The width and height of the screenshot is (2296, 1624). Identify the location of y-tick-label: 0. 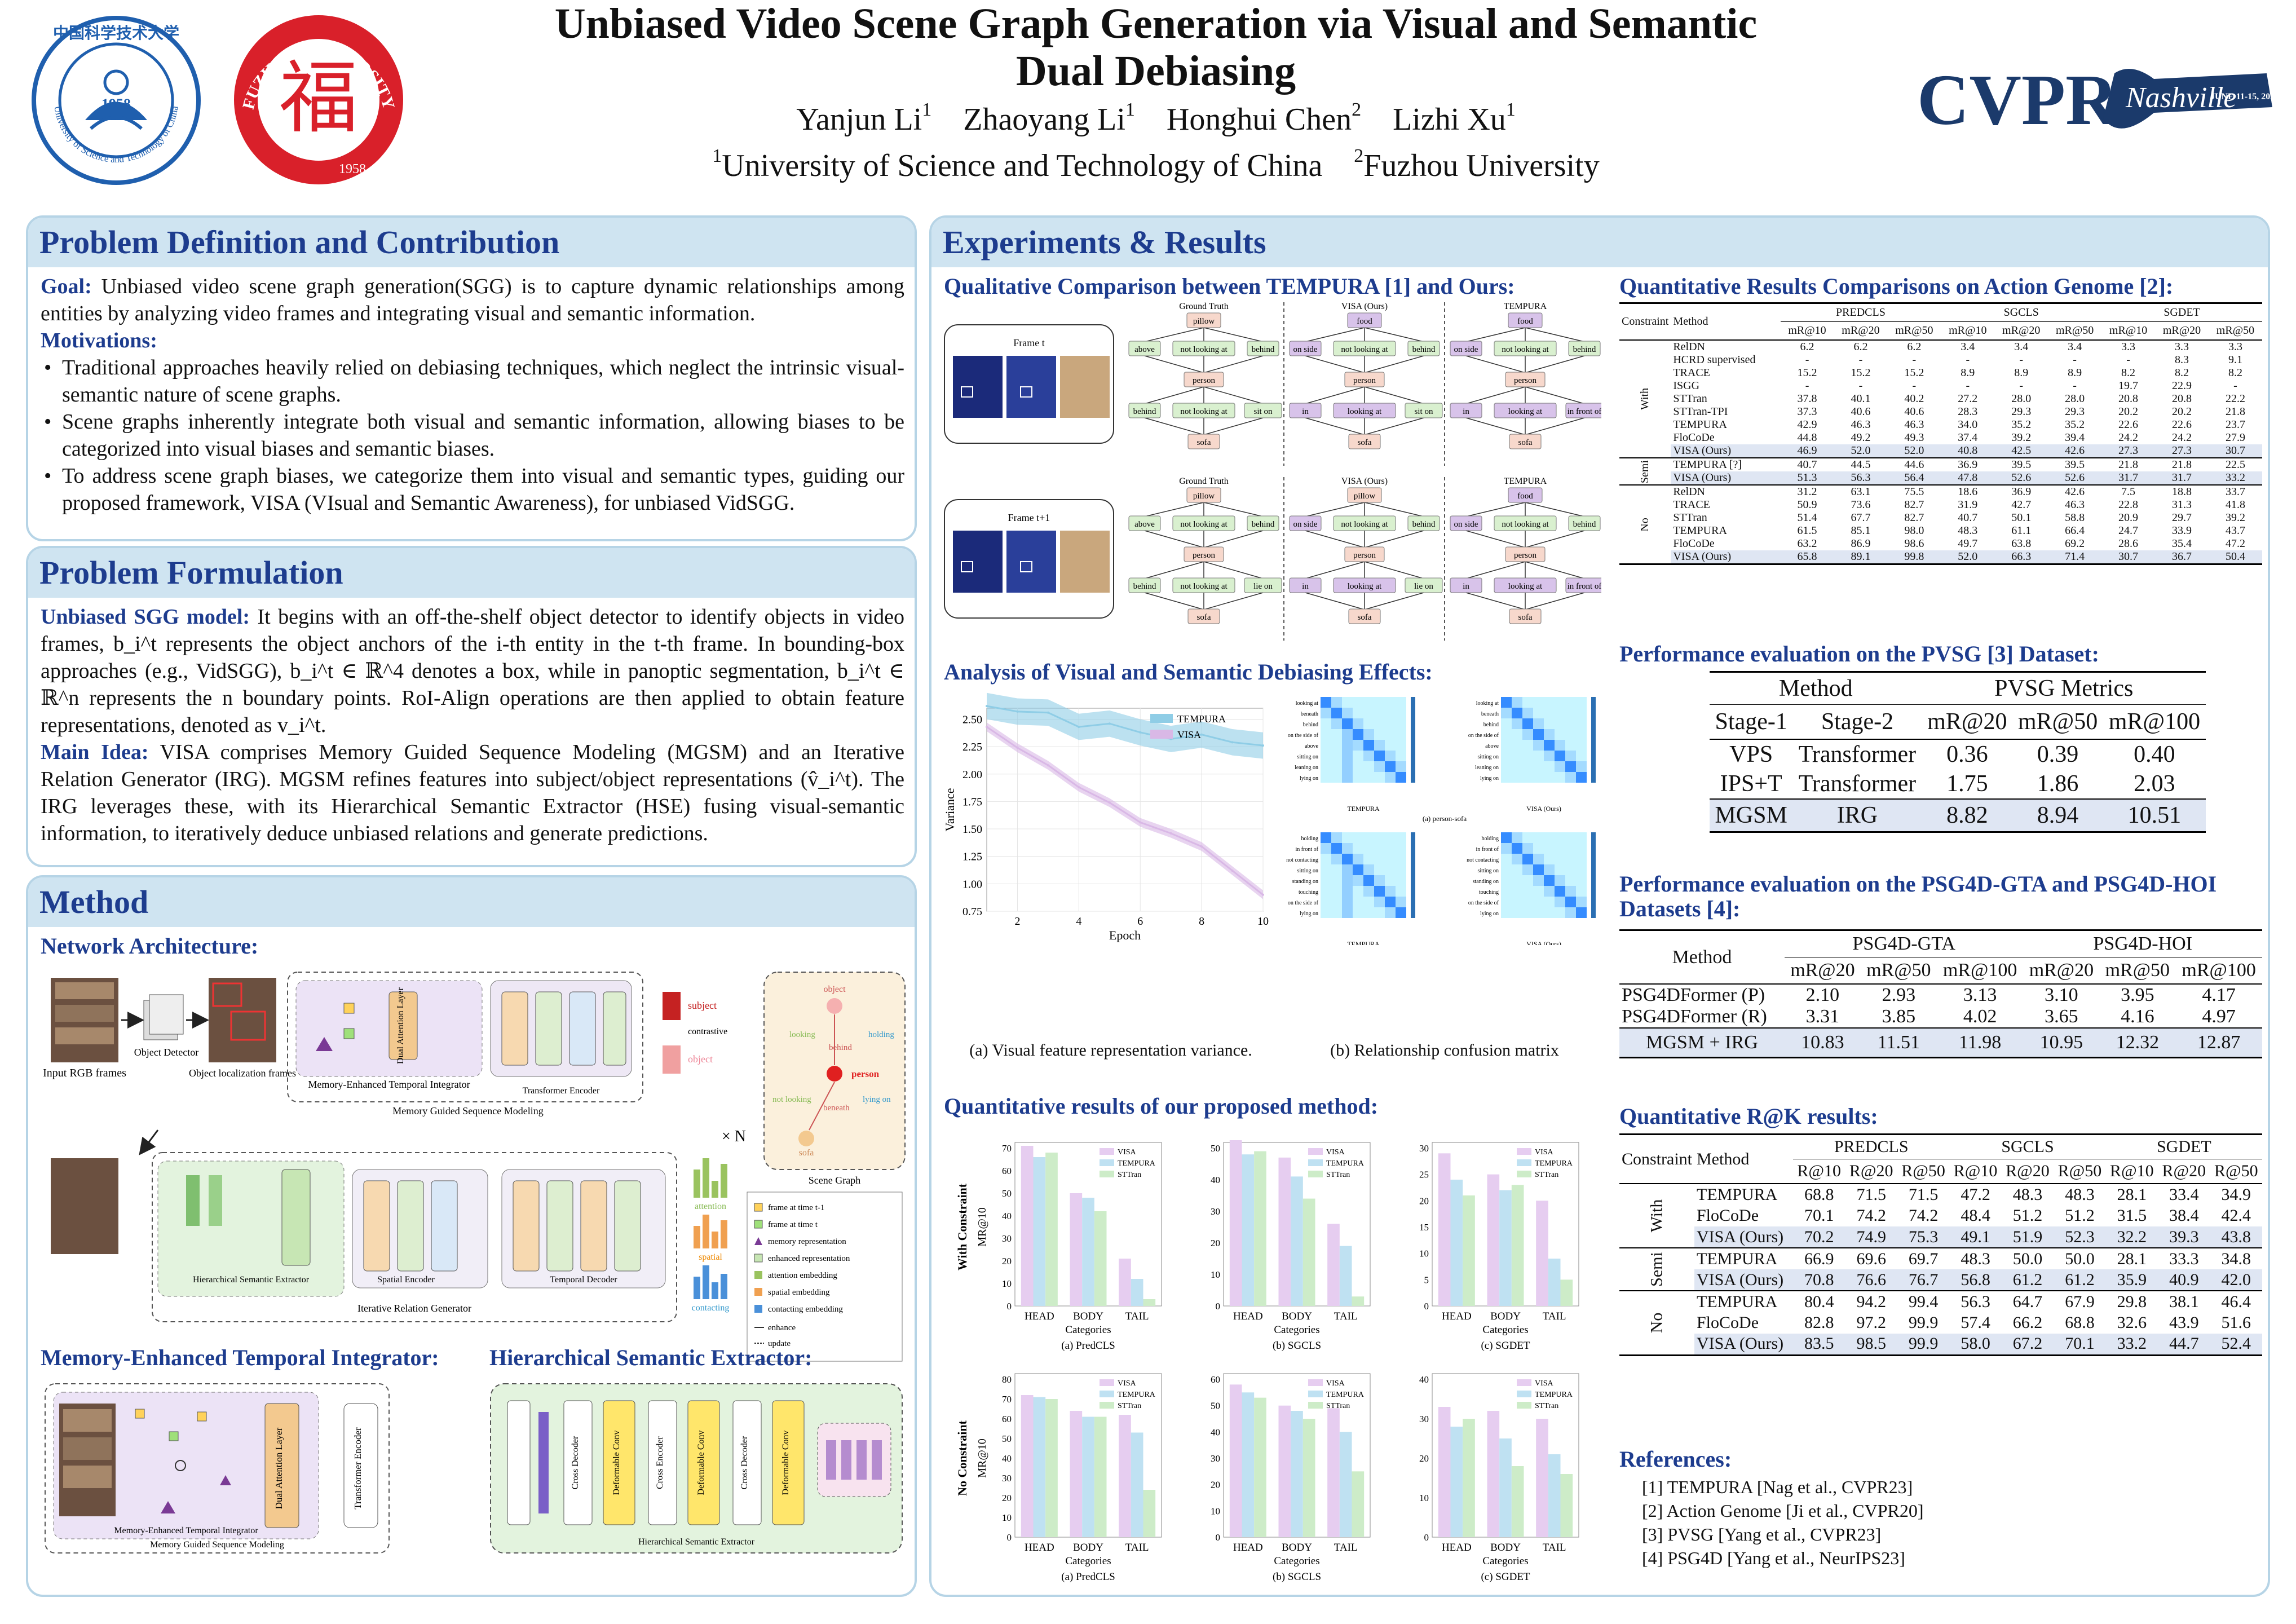
(1010, 1537).